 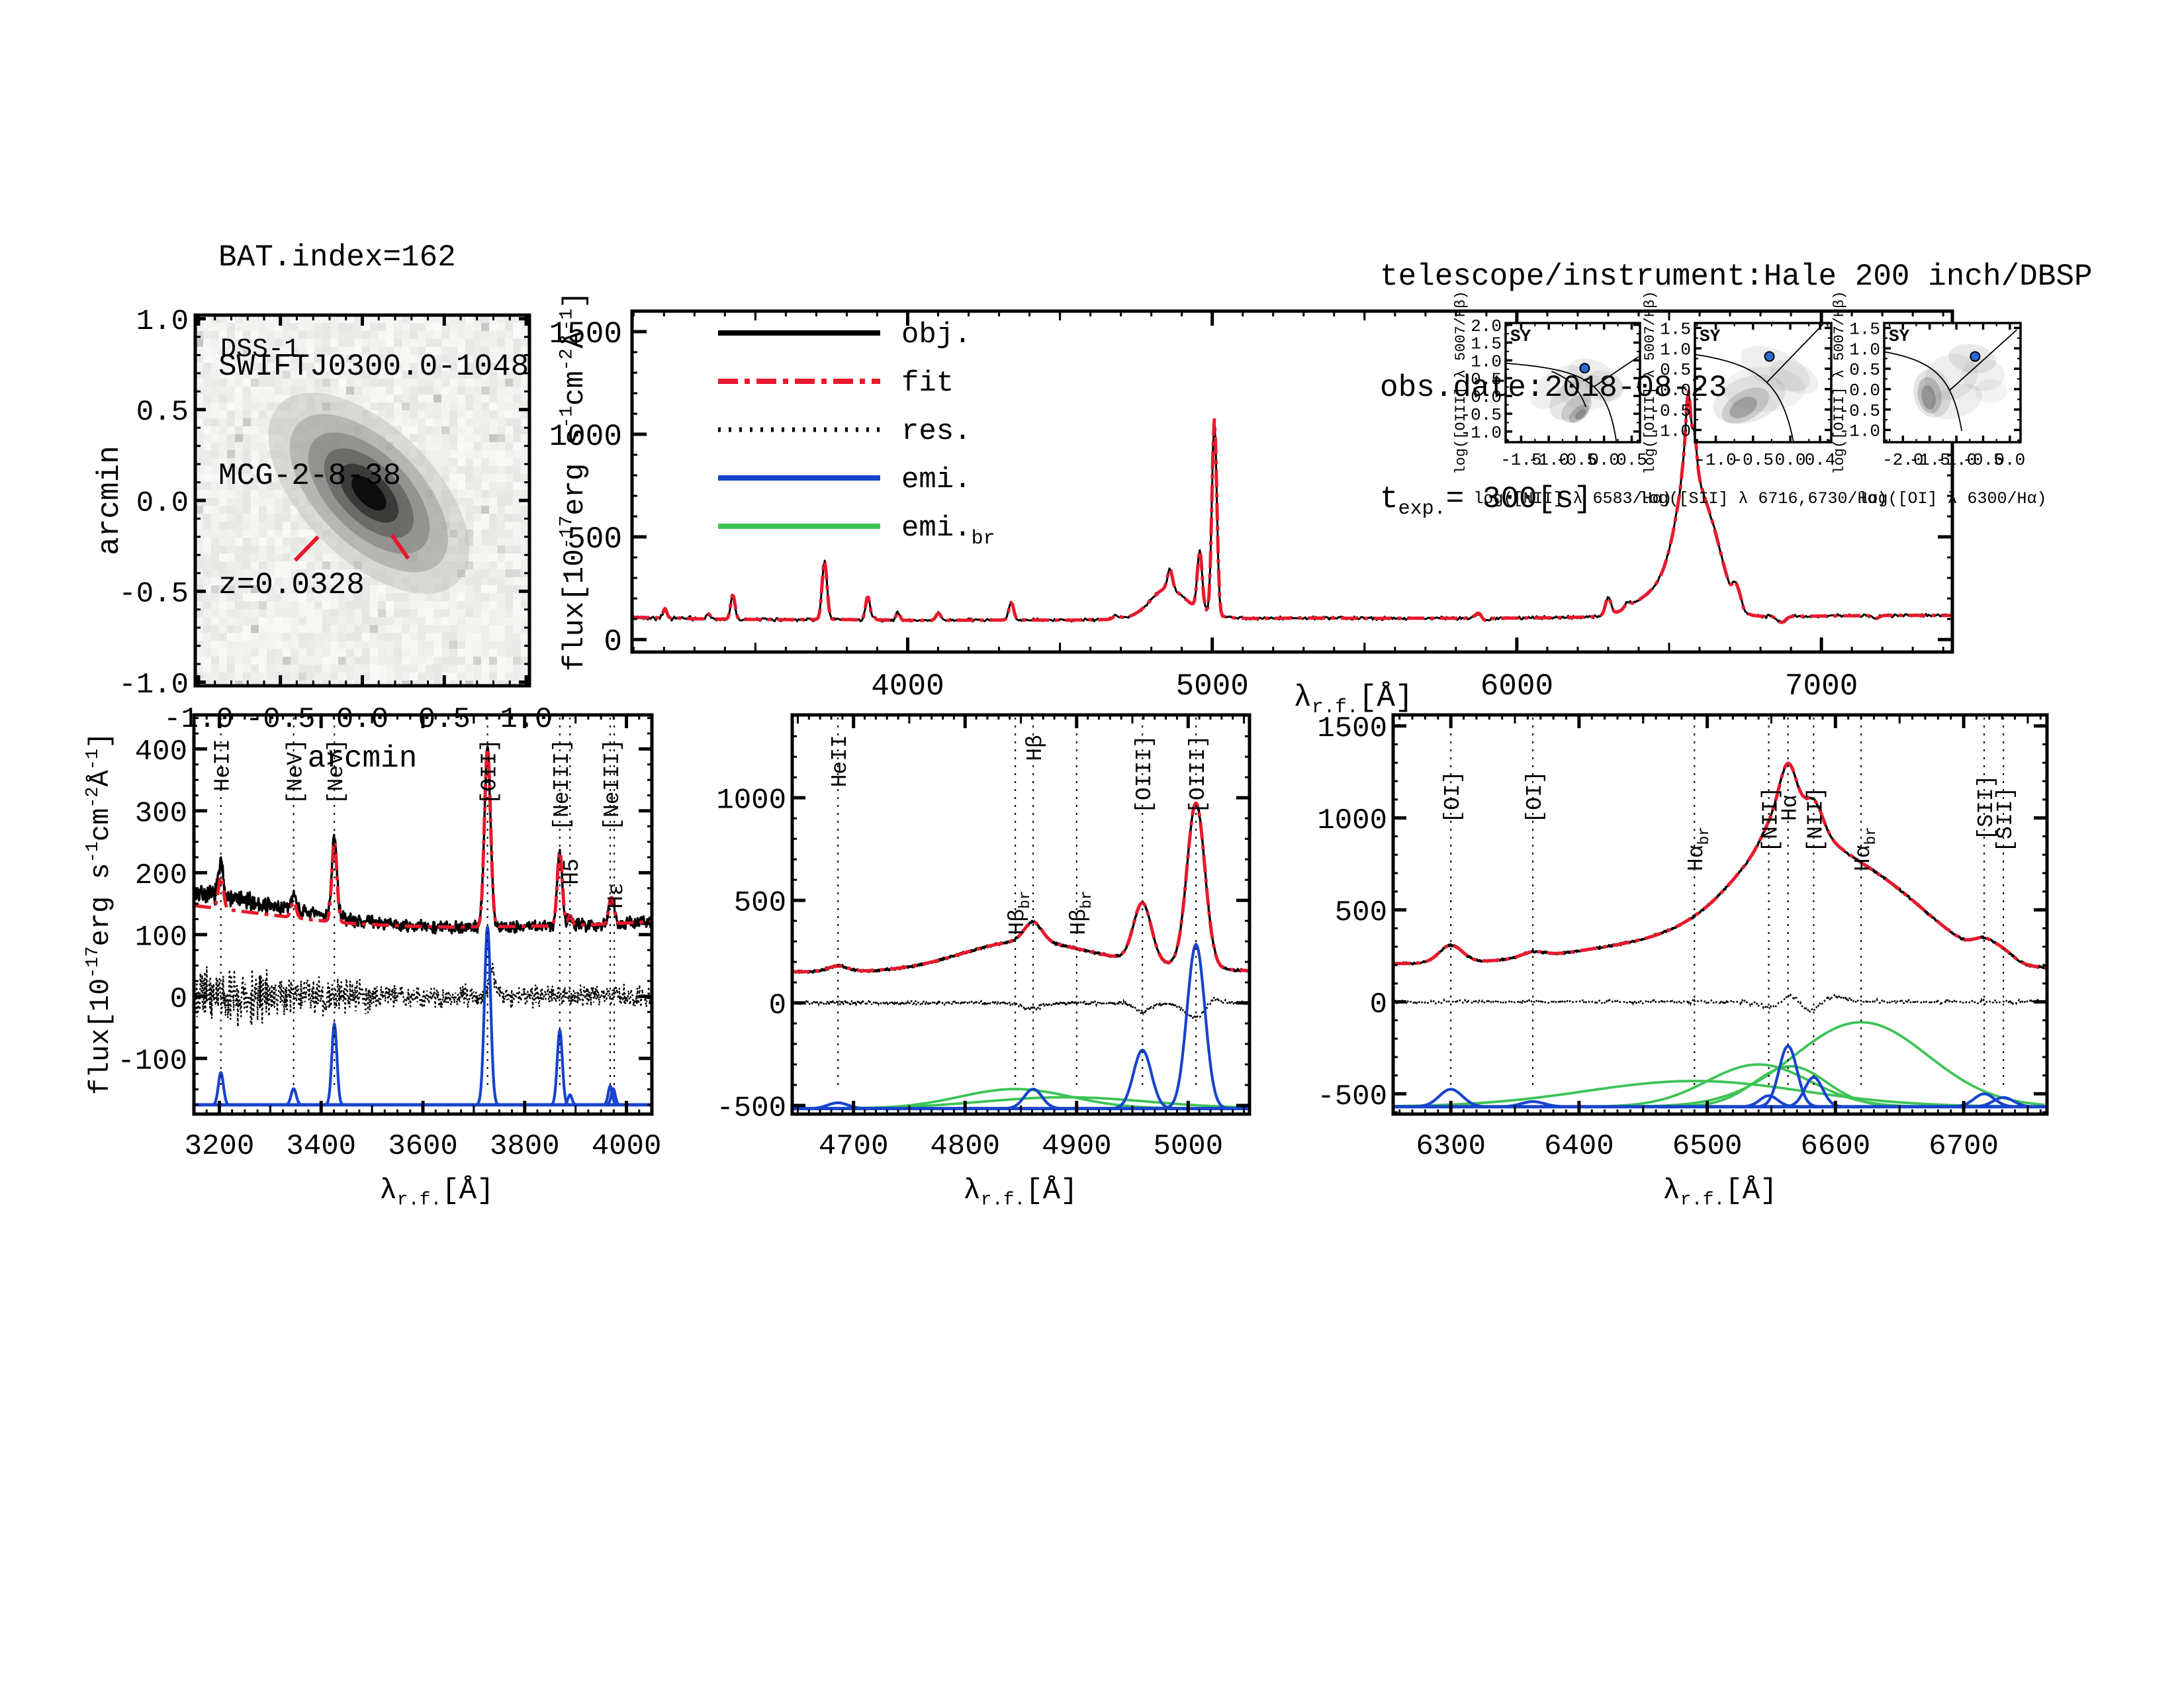 I want to click on y-tick-label: 1000, so click(x=1352, y=820).